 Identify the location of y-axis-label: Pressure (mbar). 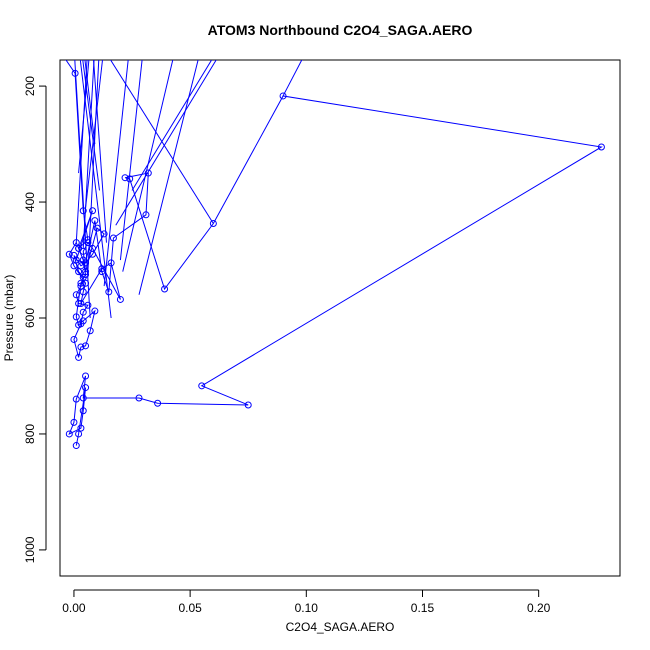
(9, 318).